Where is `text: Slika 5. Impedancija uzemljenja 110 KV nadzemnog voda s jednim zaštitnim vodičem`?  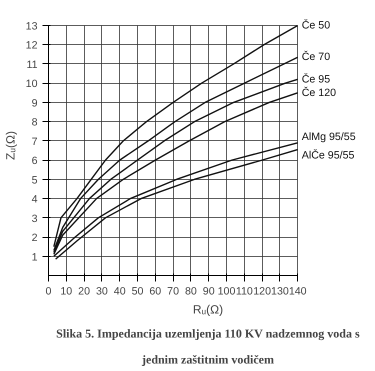
text: Slika 5. Impedancija uzemljenja 110 KV nadzemnog voda s jednim zaštitnim vodičem is located at coordinates (208, 346).